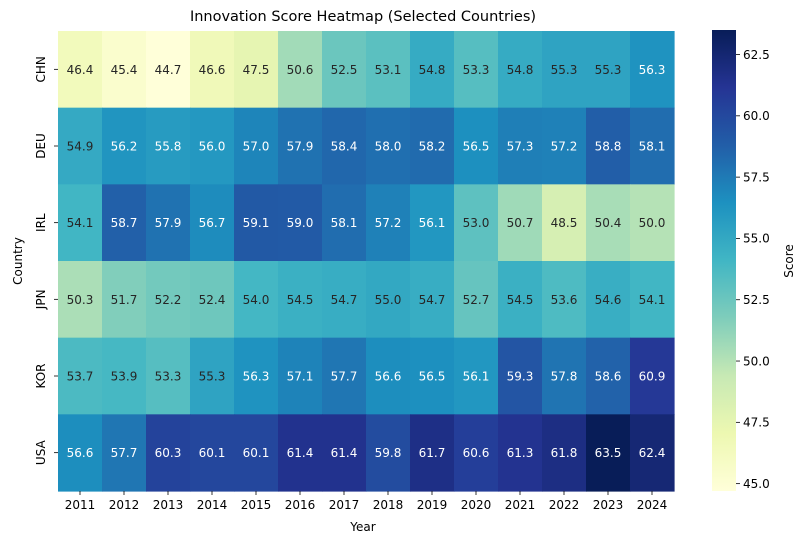 This screenshot has width=805, height=545. I want to click on cell-value-label: 50.4, so click(608, 223).